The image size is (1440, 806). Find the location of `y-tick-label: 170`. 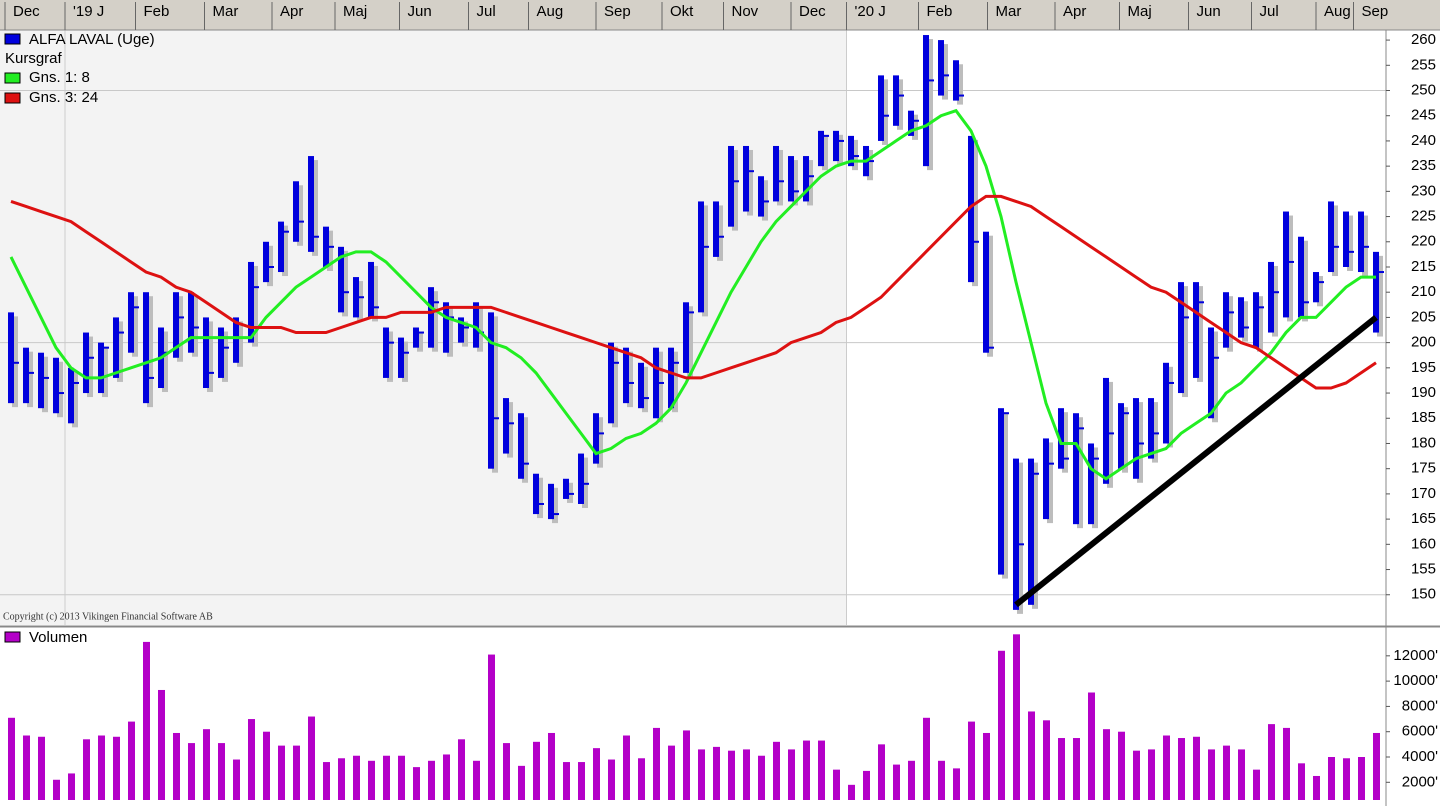

y-tick-label: 170 is located at coordinates (1423, 493).